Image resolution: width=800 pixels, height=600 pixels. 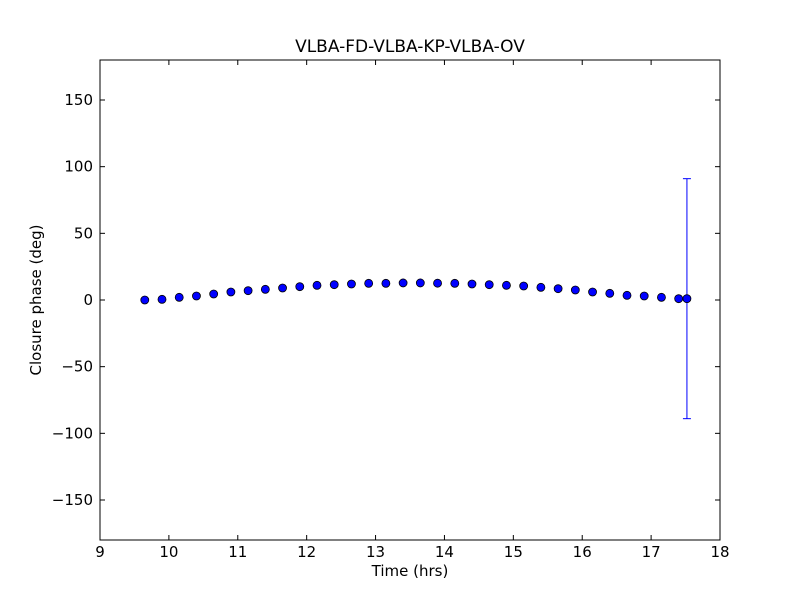 What do you see at coordinates (410, 47) in the screenshot?
I see `chart-title: VLBA-FD-VLBA-KP-VLBA-OV` at bounding box center [410, 47].